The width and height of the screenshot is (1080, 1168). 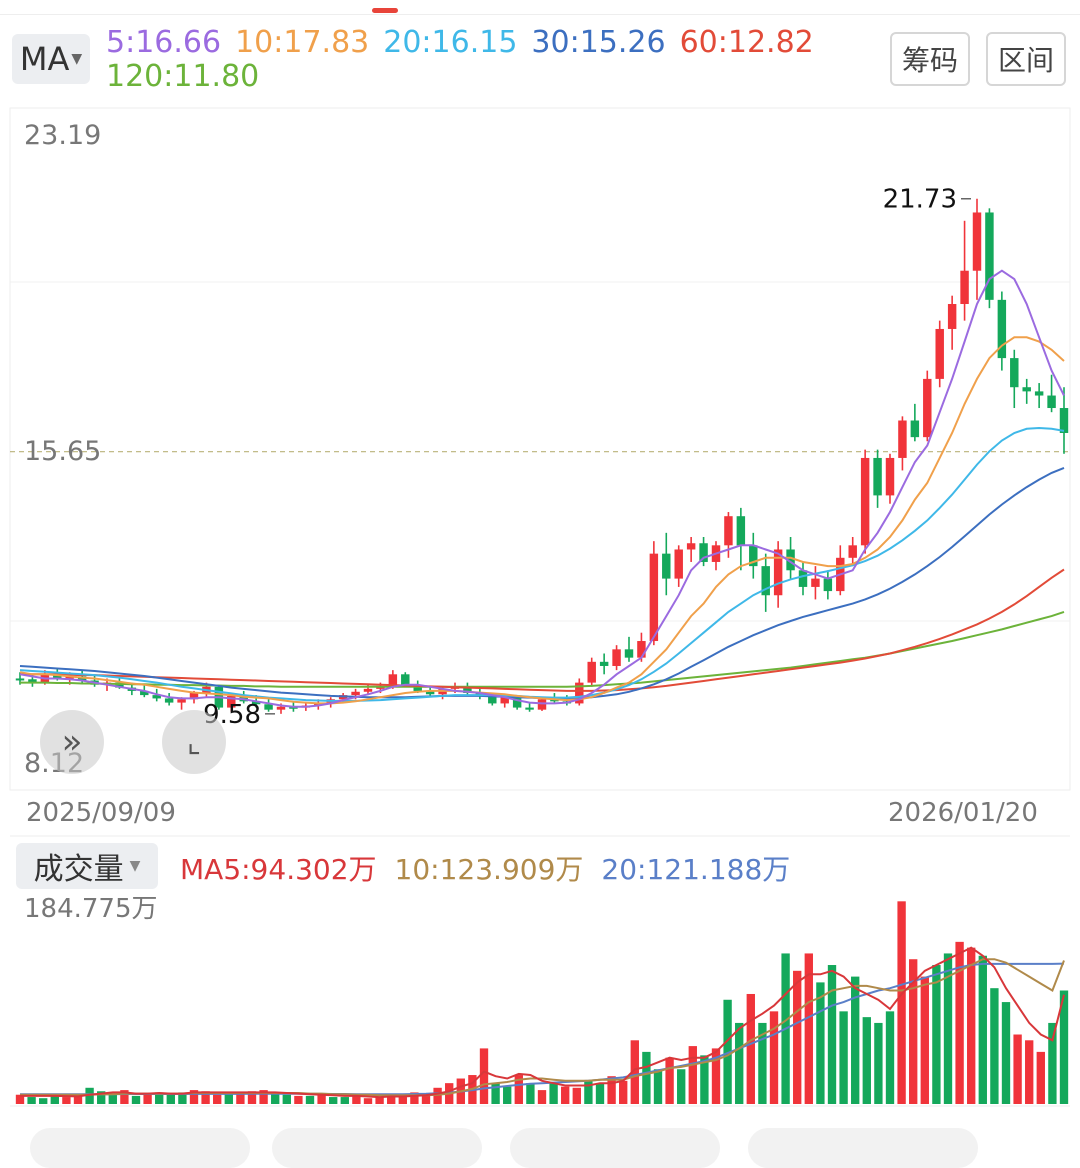 What do you see at coordinates (1026, 59) in the screenshot?
I see `range-button: 区间` at bounding box center [1026, 59].